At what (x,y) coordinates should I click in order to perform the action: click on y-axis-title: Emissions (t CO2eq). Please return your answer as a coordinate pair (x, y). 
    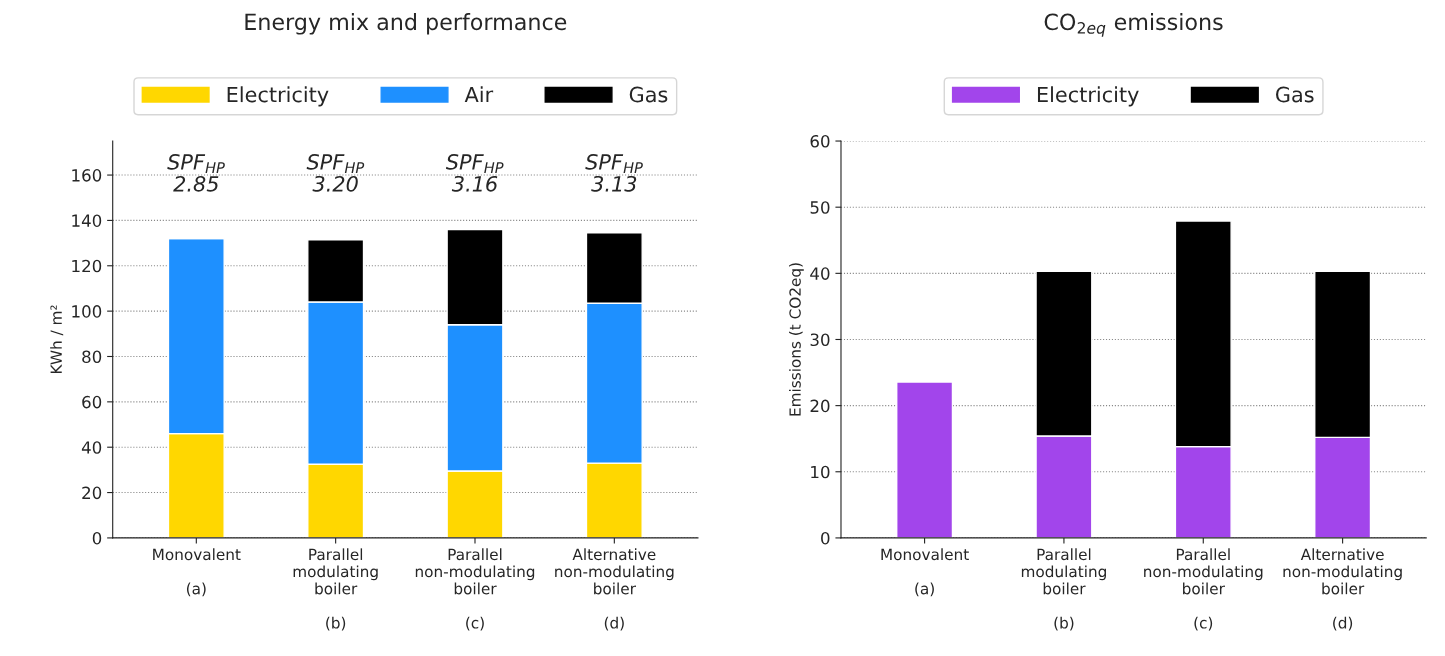
    Looking at the image, I should click on (796, 339).